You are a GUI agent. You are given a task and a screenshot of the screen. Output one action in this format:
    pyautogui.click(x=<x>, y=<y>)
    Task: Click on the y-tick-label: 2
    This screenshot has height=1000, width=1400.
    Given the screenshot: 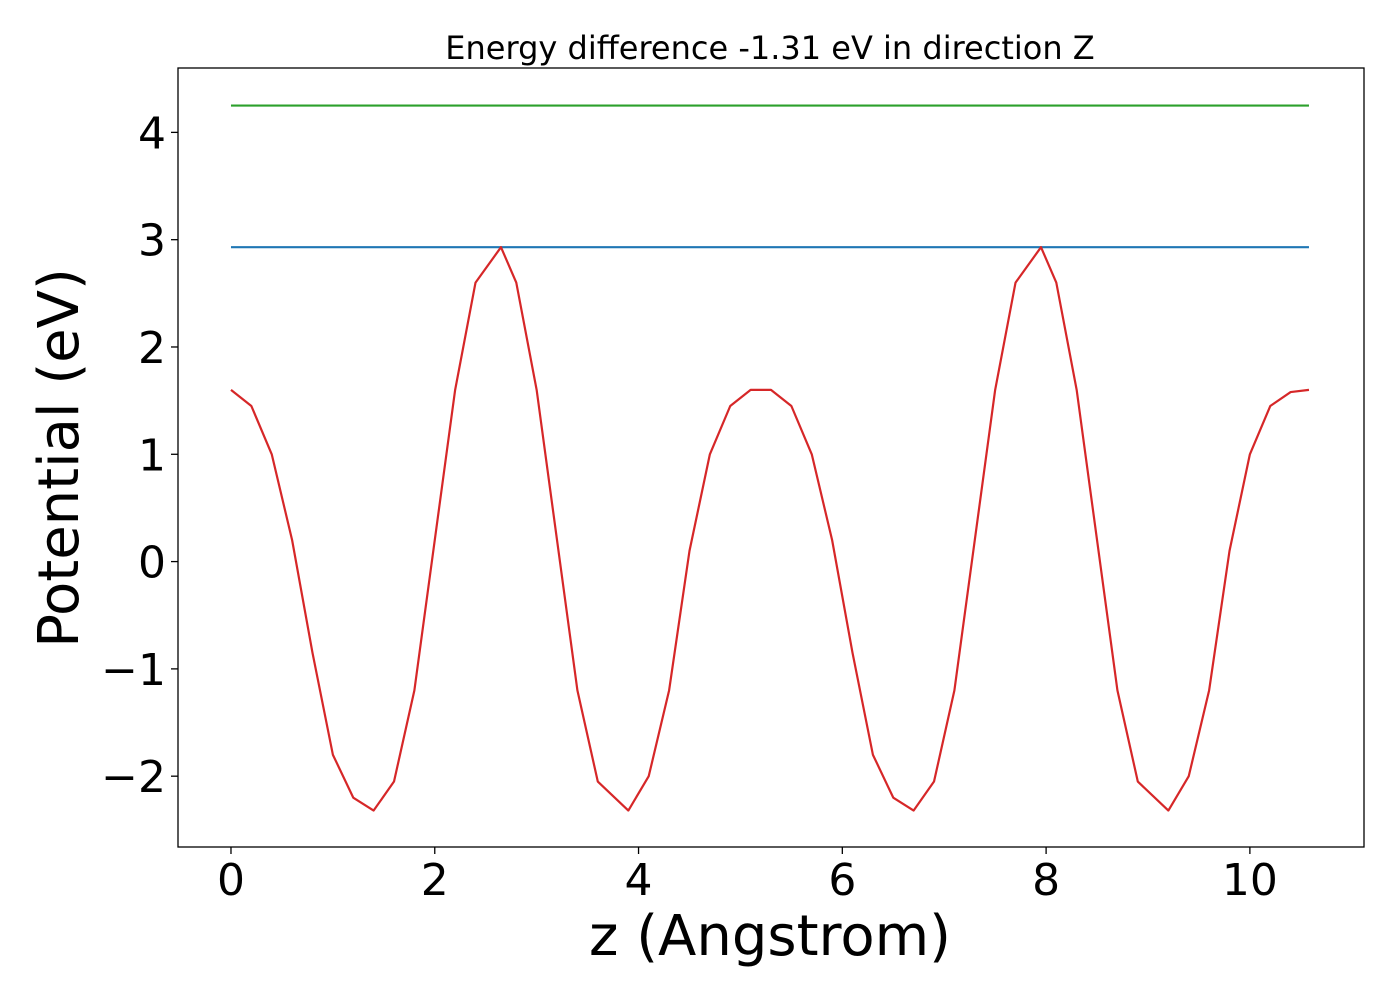 What is the action you would take?
    pyautogui.click(x=152, y=348)
    